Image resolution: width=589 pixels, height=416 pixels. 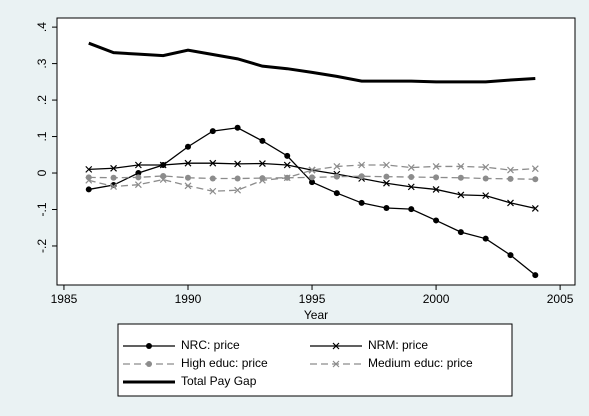 What do you see at coordinates (210, 345) in the screenshot?
I see `legend-label: NRC: price` at bounding box center [210, 345].